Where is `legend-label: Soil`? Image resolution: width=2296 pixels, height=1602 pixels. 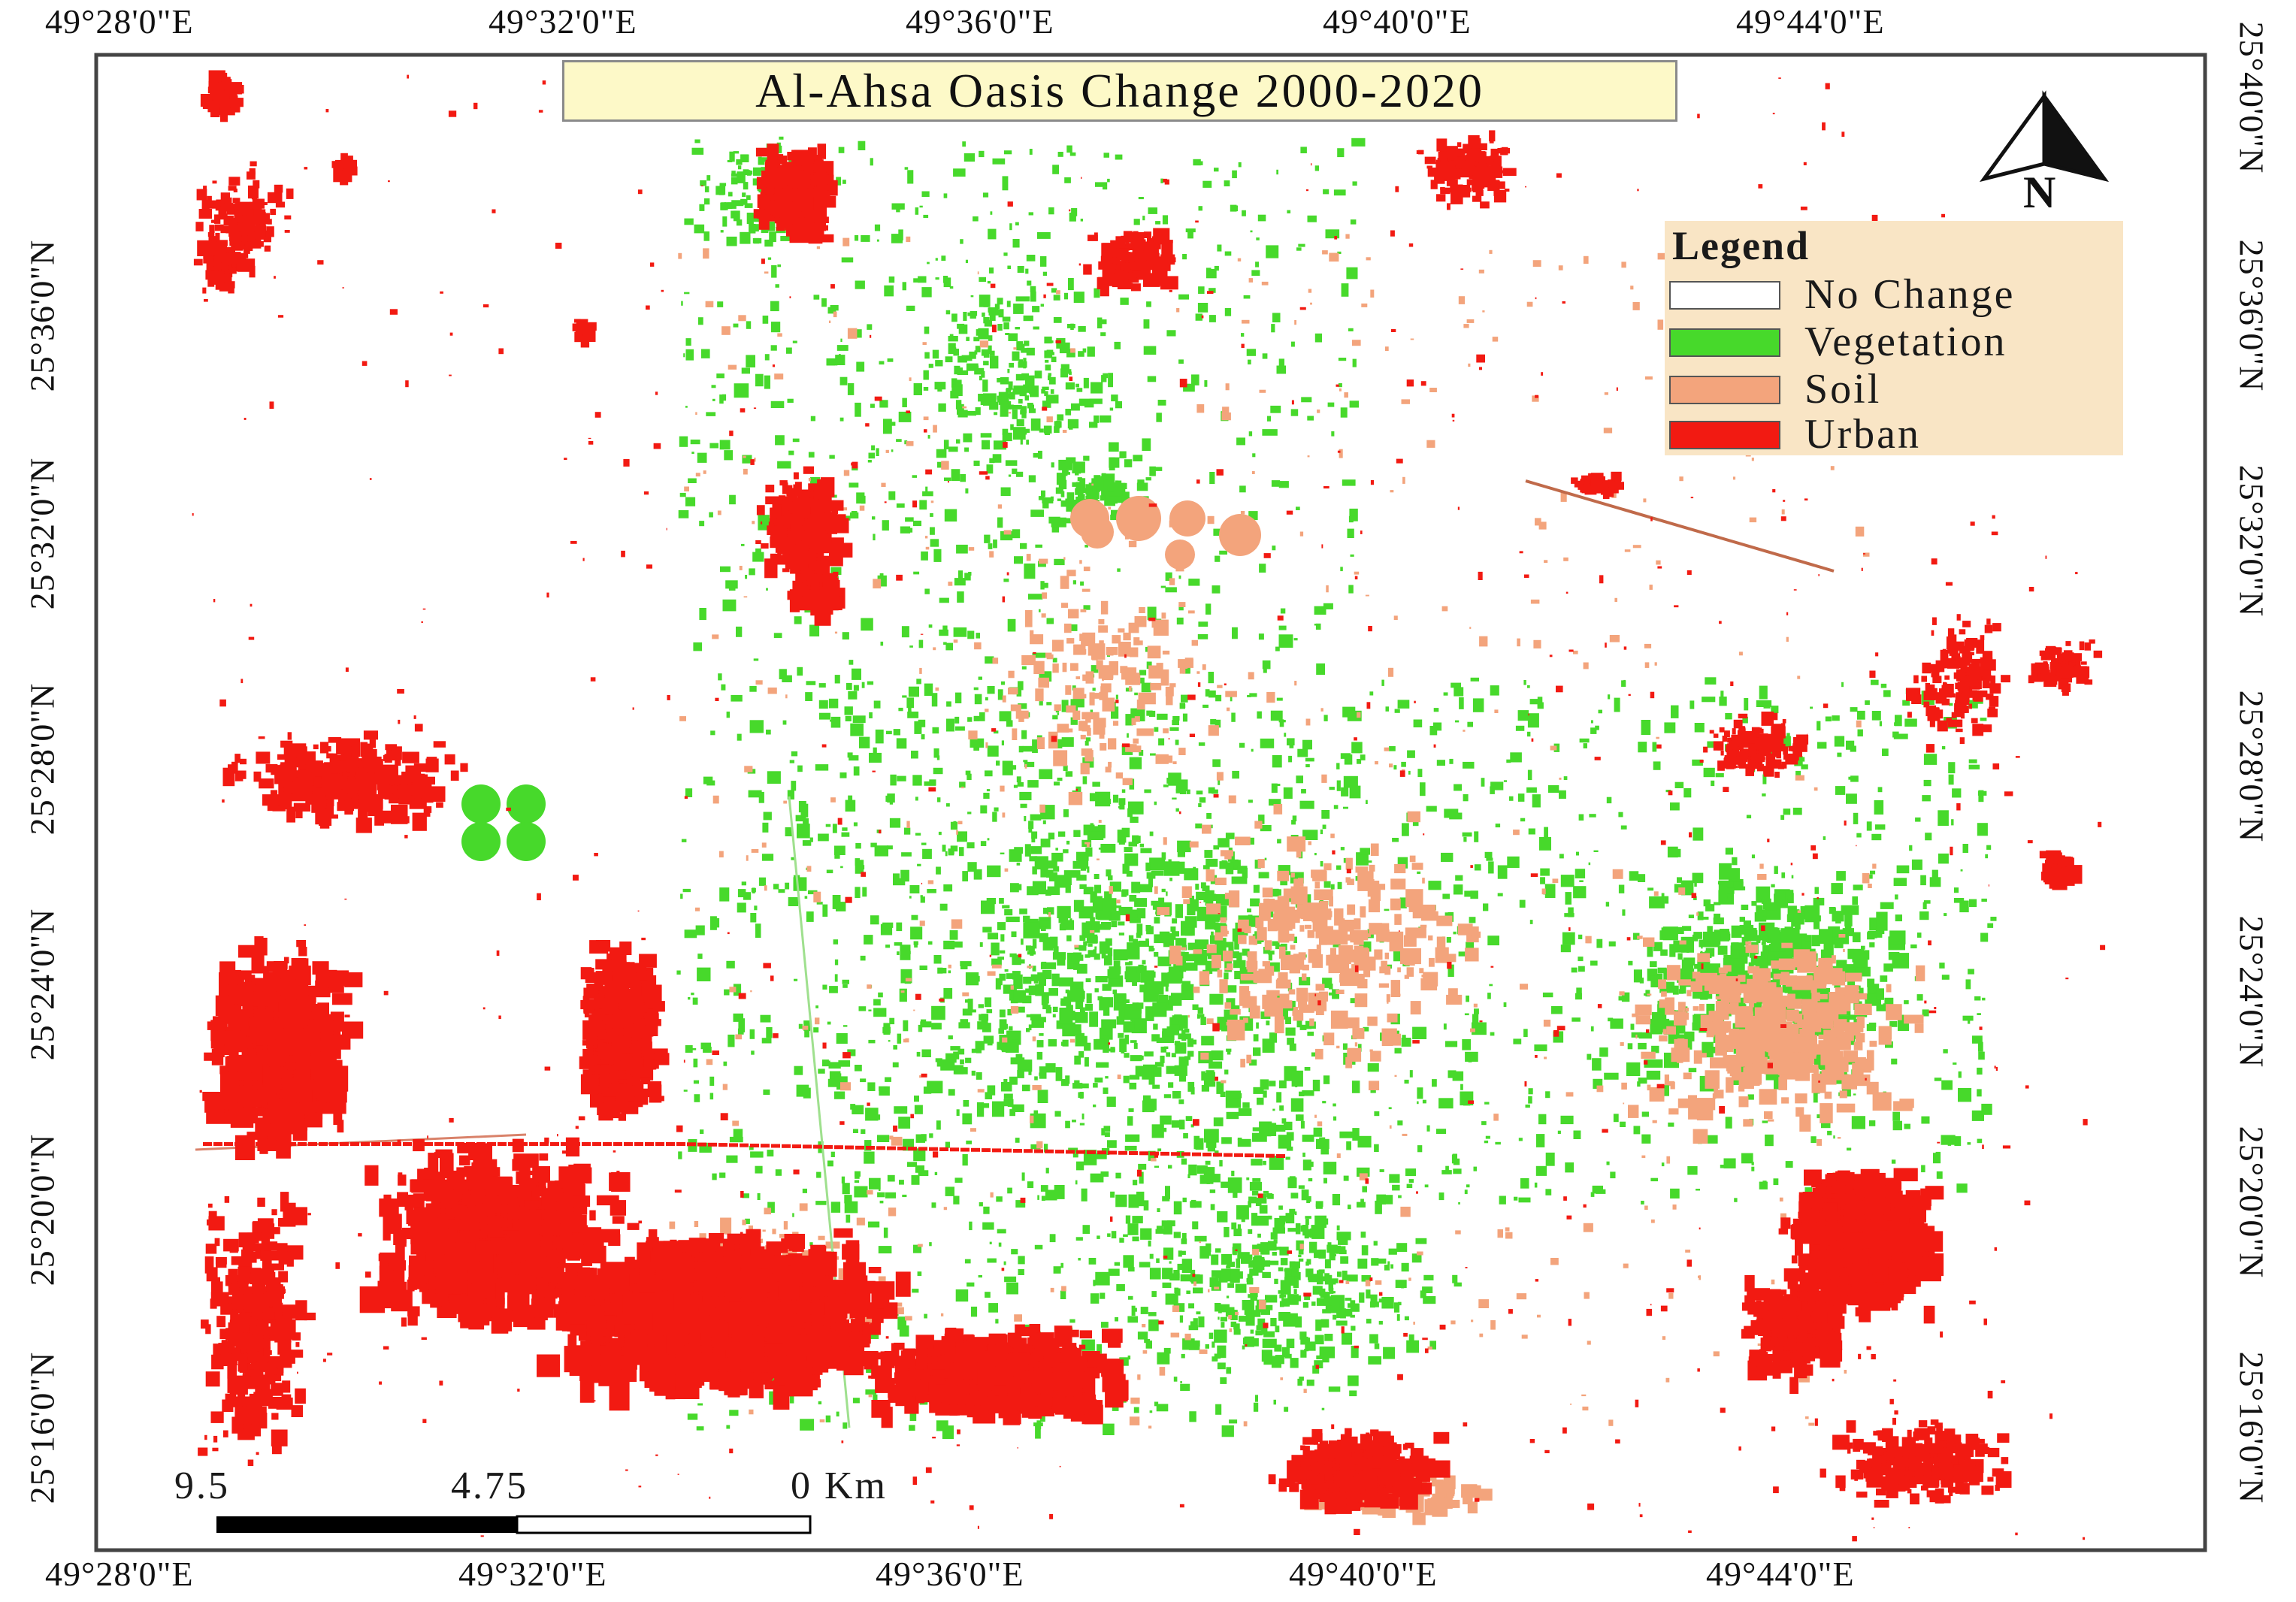 legend-label: Soil is located at coordinates (1843, 389).